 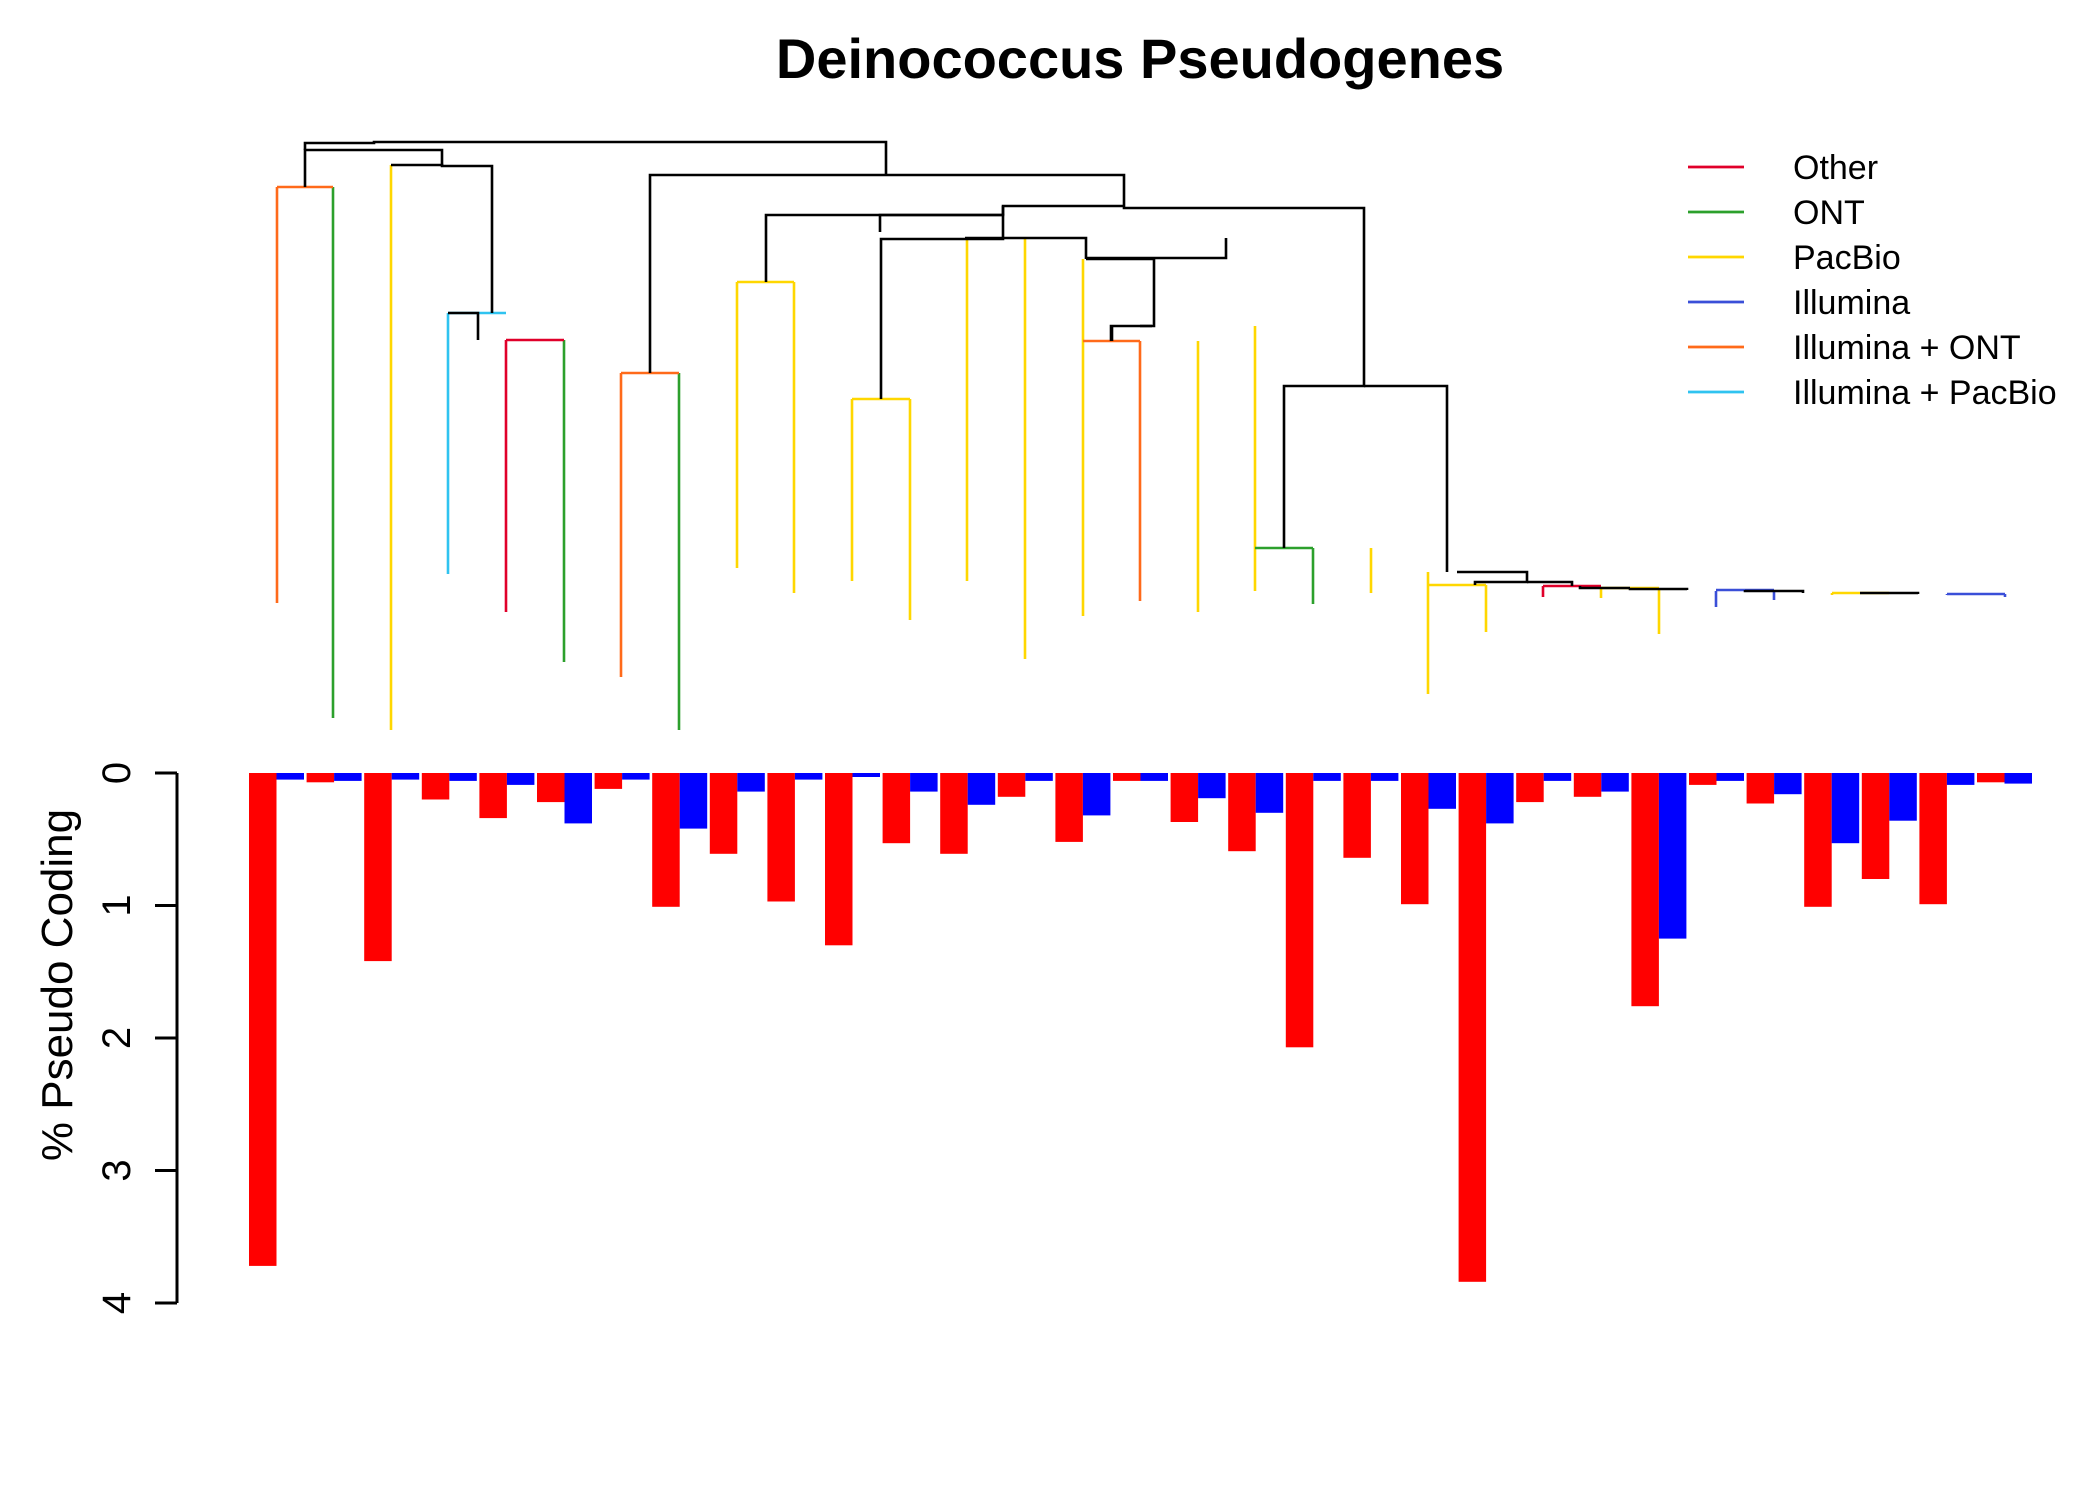 I want to click on y-tick-label-3: 3, so click(x=117, y=1170).